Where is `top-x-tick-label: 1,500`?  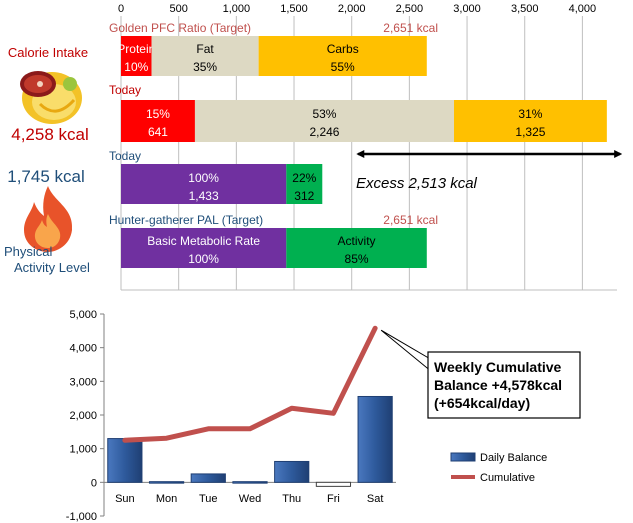
top-x-tick-label: 1,500 is located at coordinates (294, 9).